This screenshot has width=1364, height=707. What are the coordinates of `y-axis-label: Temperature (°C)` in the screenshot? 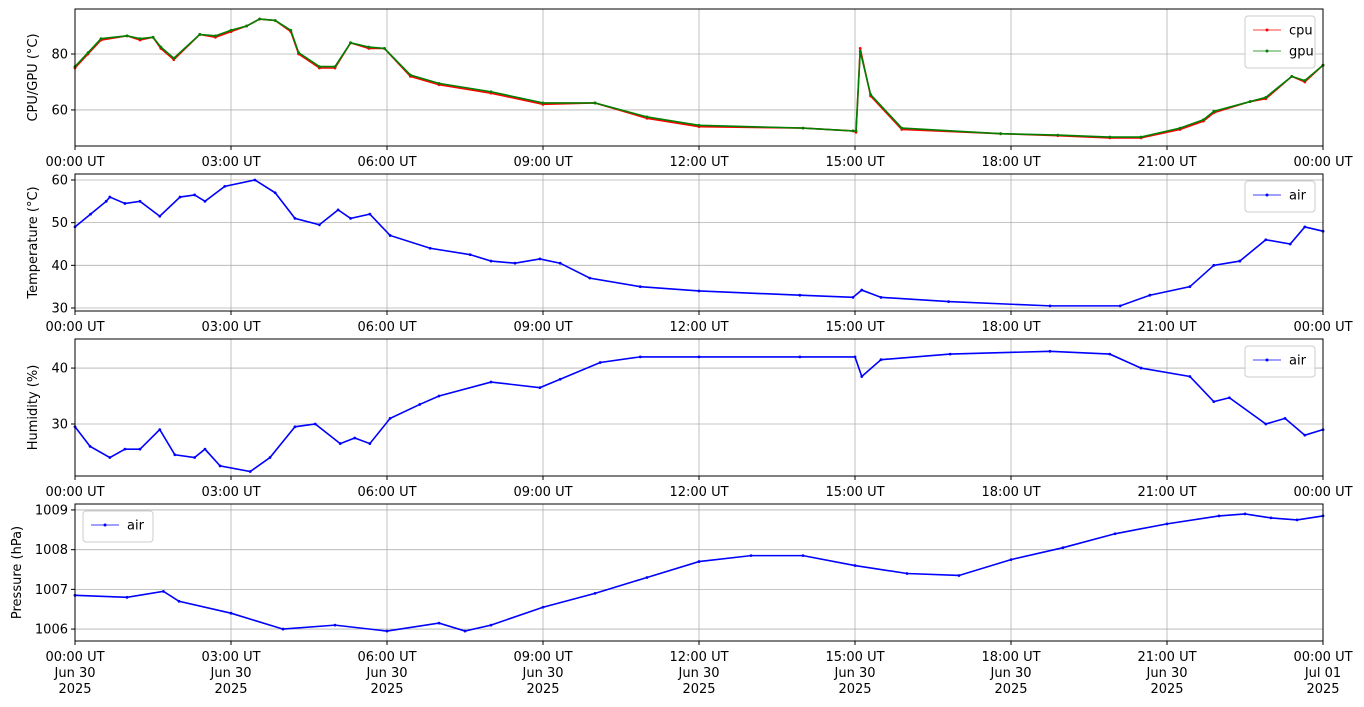 It's located at (33, 242).